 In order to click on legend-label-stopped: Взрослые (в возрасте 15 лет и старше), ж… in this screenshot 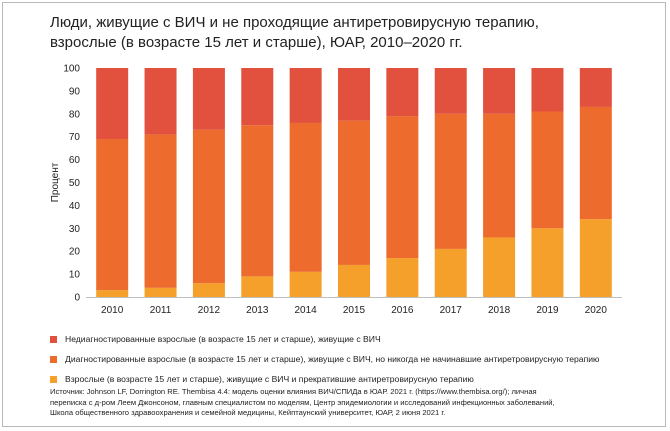, I will do `click(269, 379)`.